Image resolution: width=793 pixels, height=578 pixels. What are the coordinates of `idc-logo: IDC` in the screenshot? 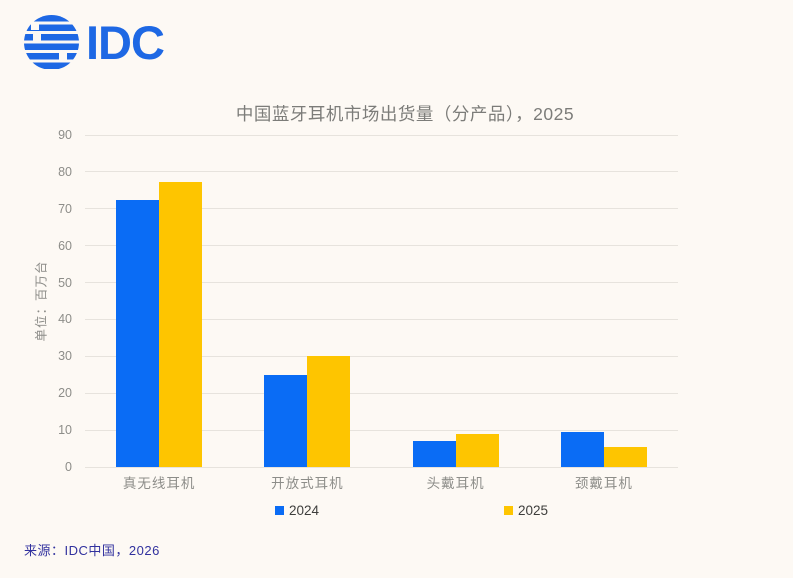 It's located at (94, 42).